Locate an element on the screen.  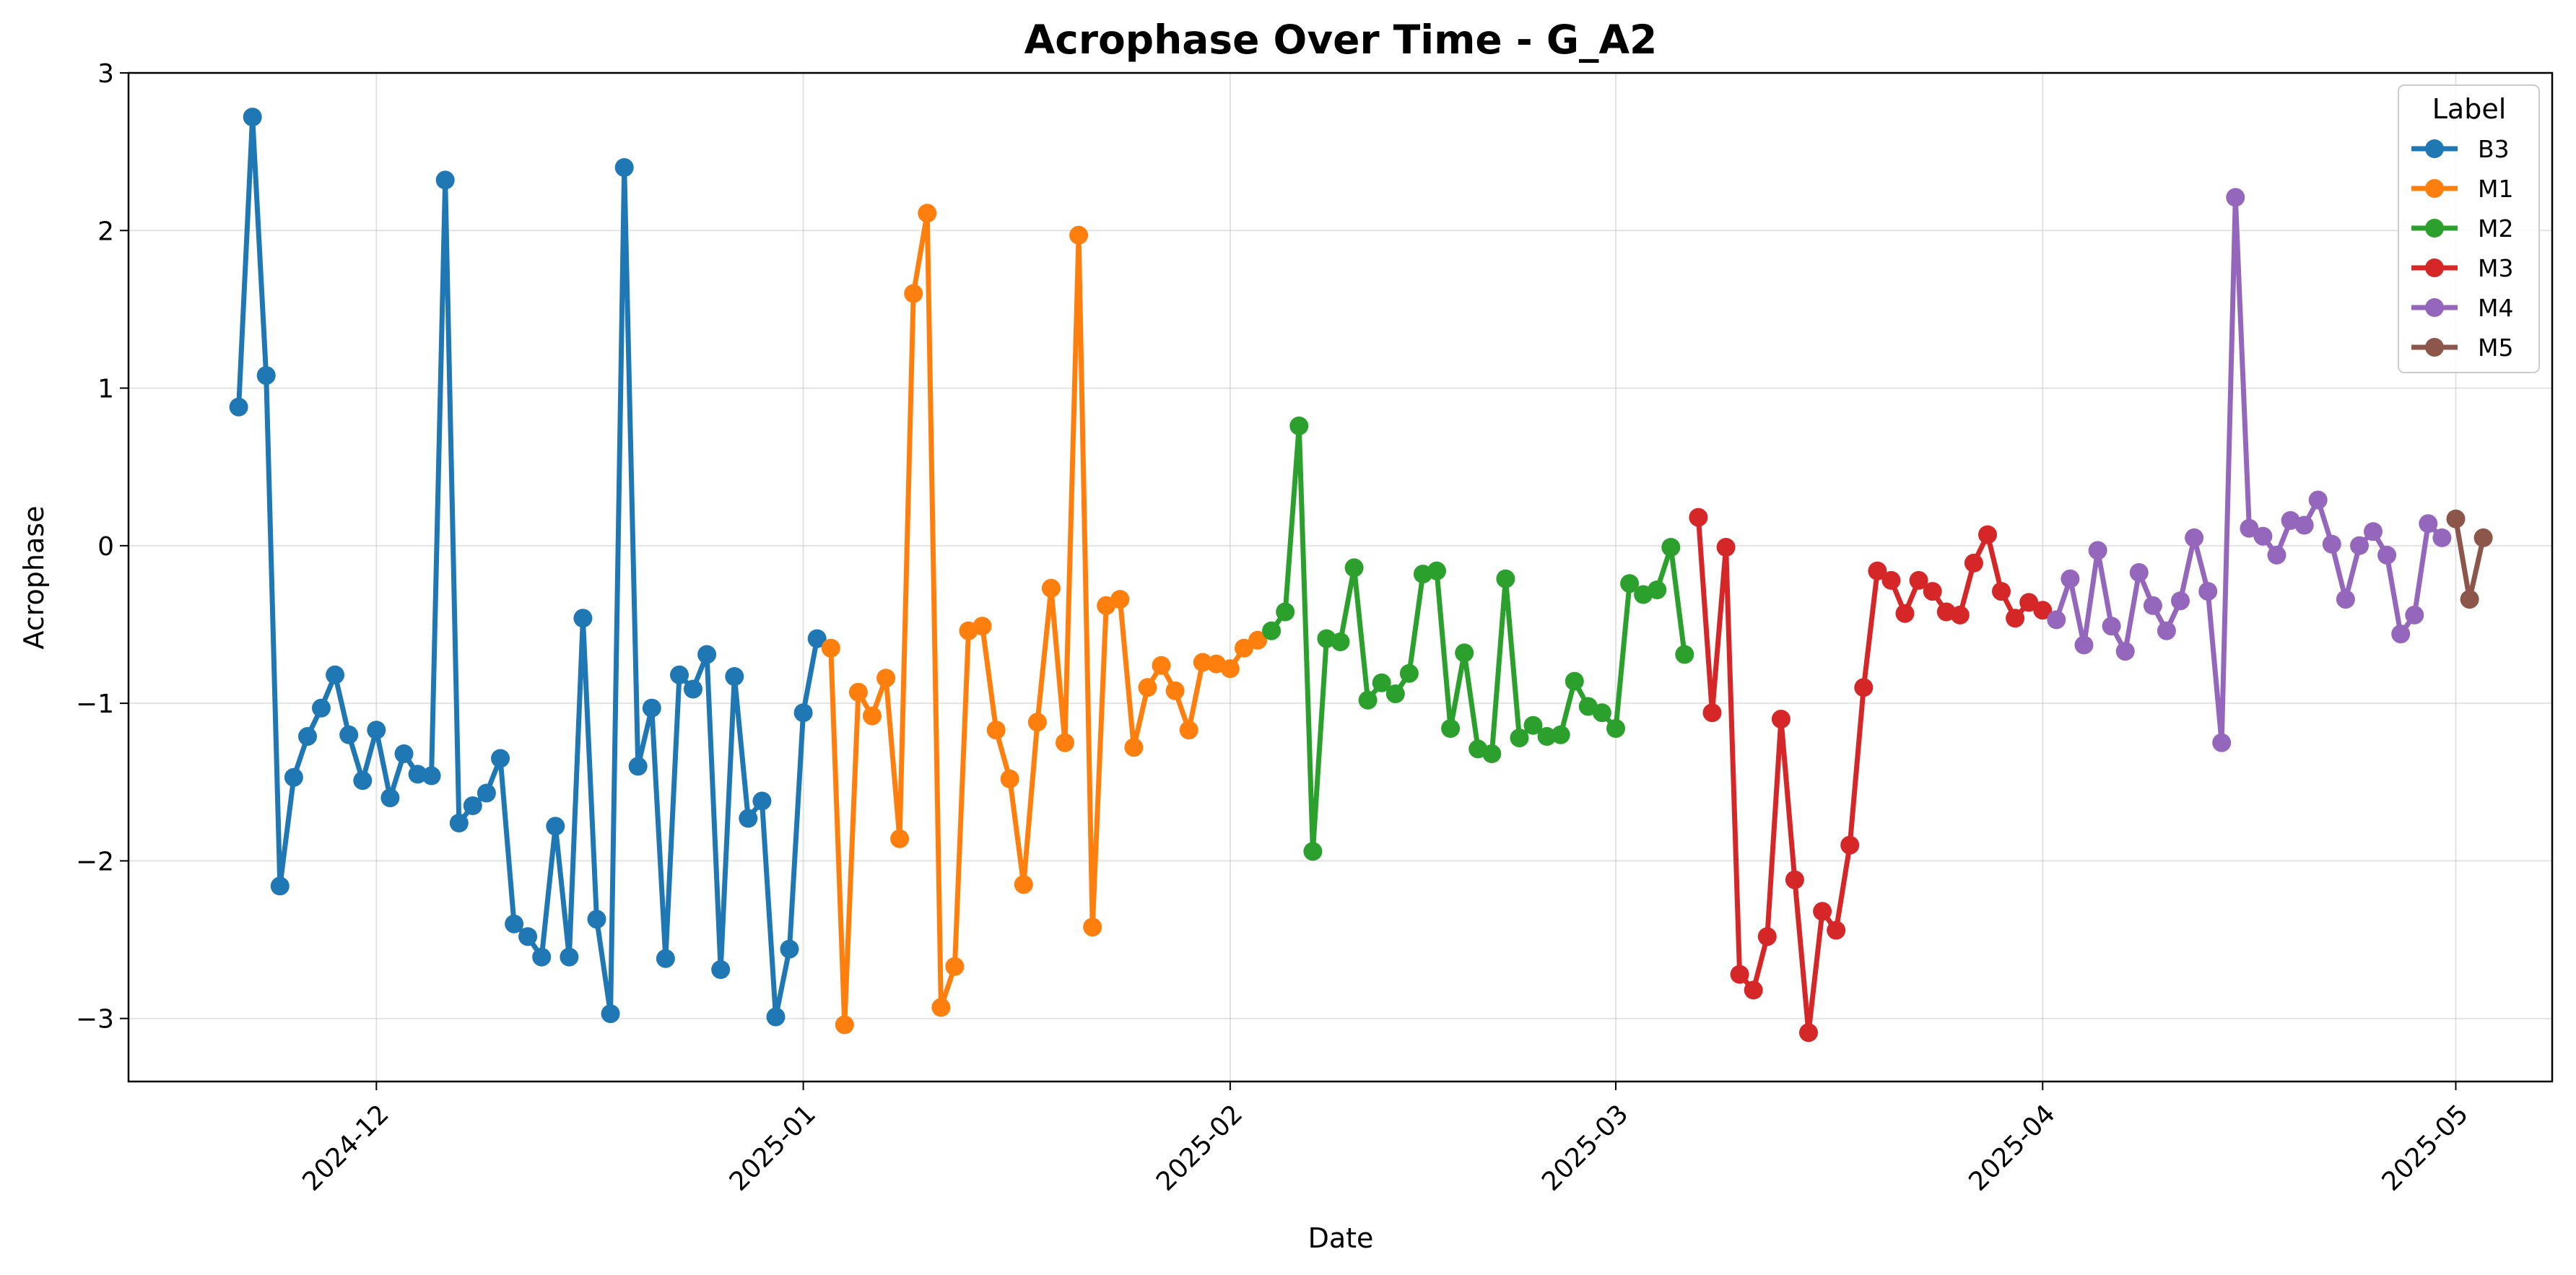
legend-entry-m2: M2 is located at coordinates (2462, 228).